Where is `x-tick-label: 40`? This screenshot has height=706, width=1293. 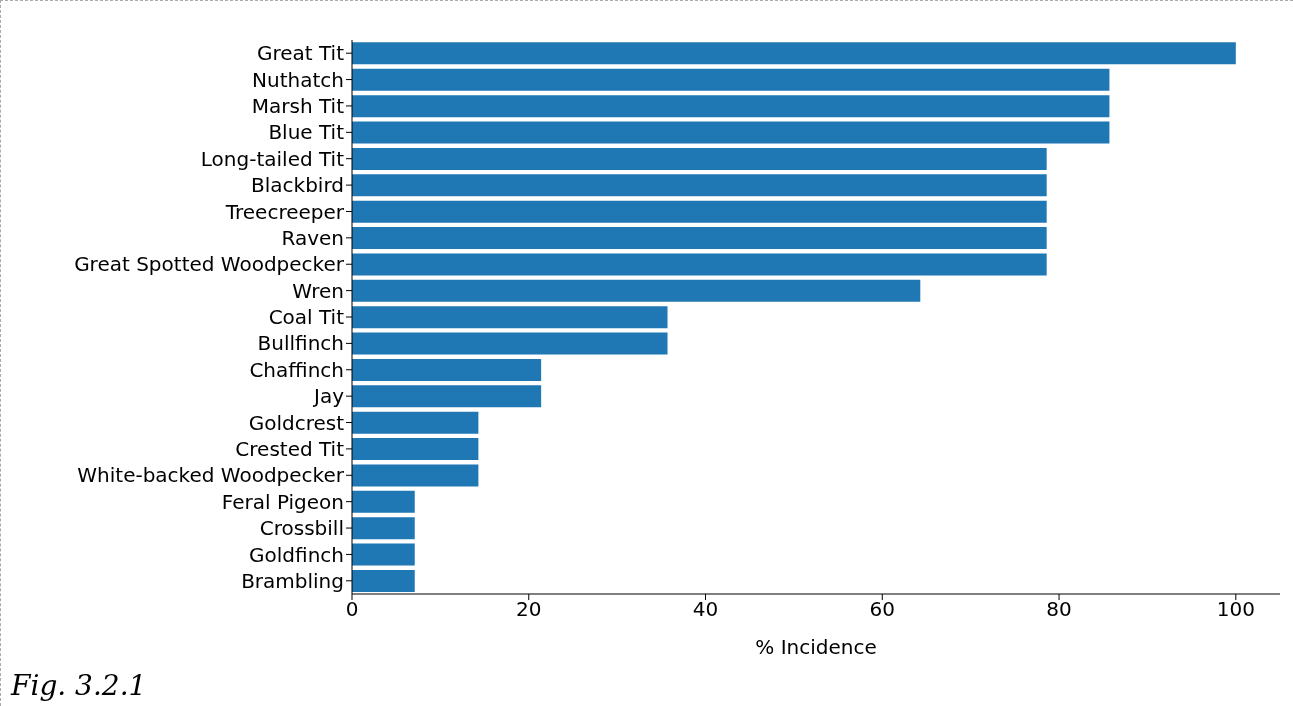 x-tick-label: 40 is located at coordinates (705, 609).